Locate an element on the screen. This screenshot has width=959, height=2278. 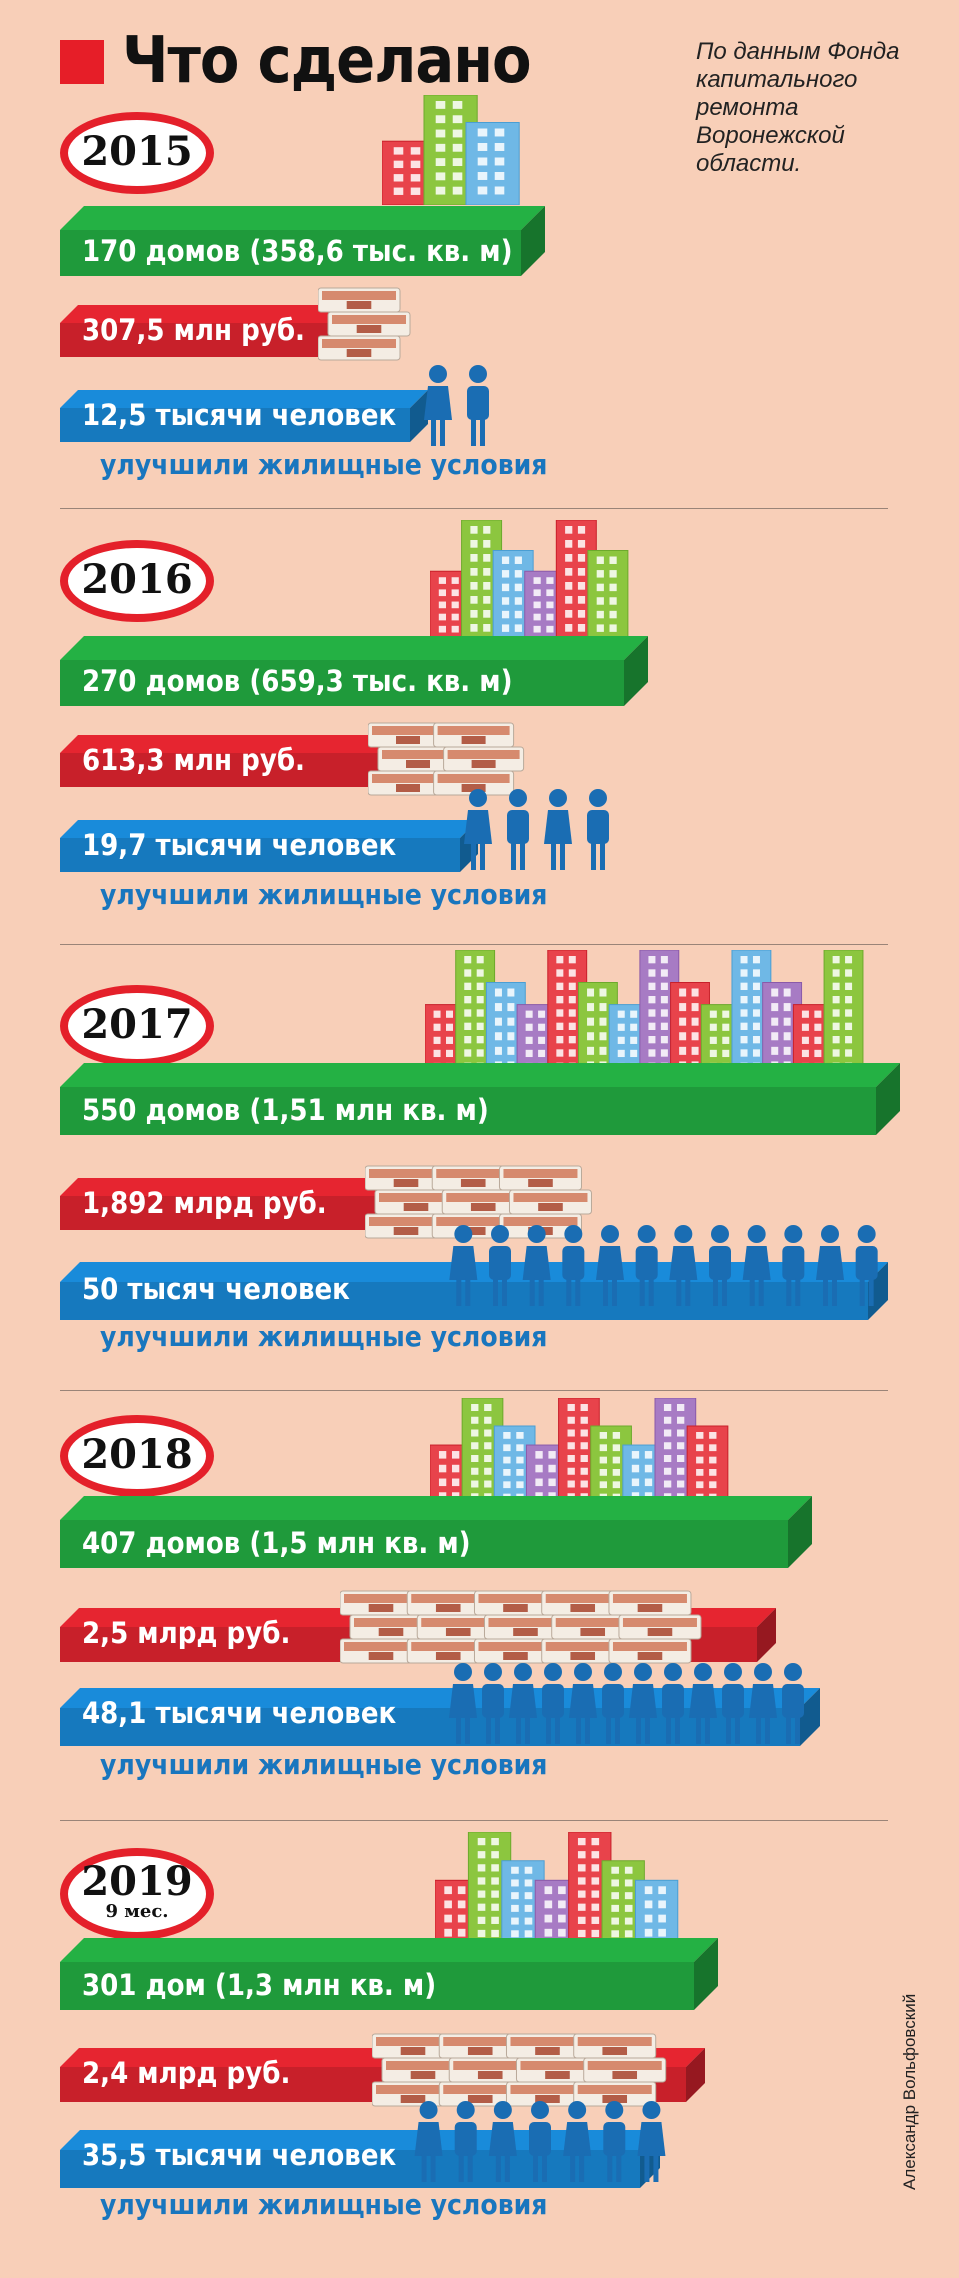
improved-caption: улучшили жилищные условия is located at coordinates (324, 2204).